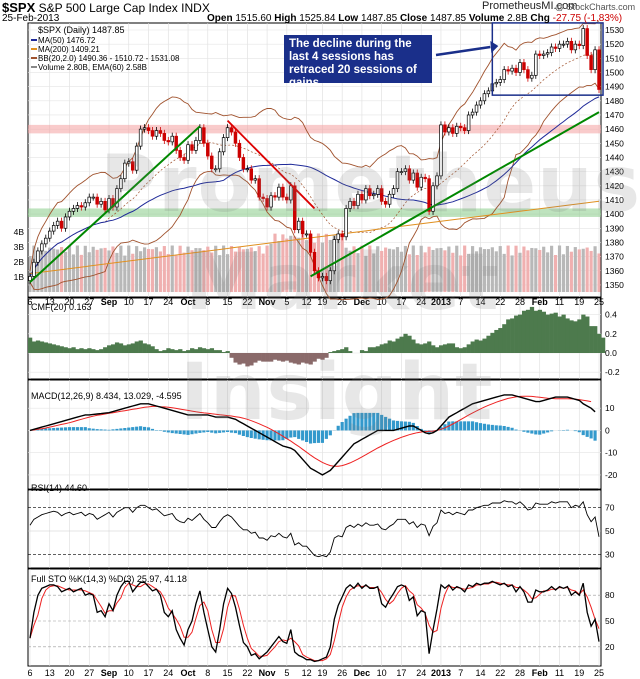 The image size is (640, 679). What do you see at coordinates (89, 673) in the screenshot?
I see `xtick-bottom-3: 27` at bounding box center [89, 673].